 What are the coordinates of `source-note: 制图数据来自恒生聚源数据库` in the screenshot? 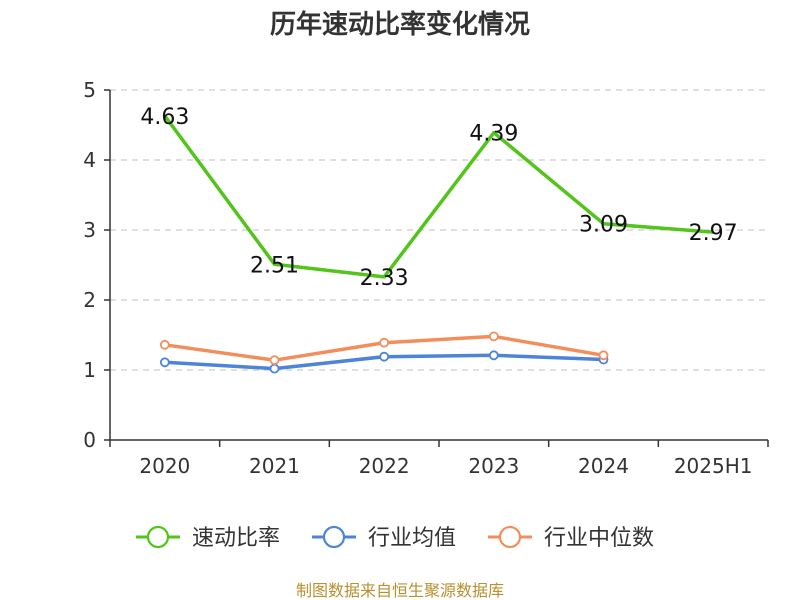 It's located at (400, 590).